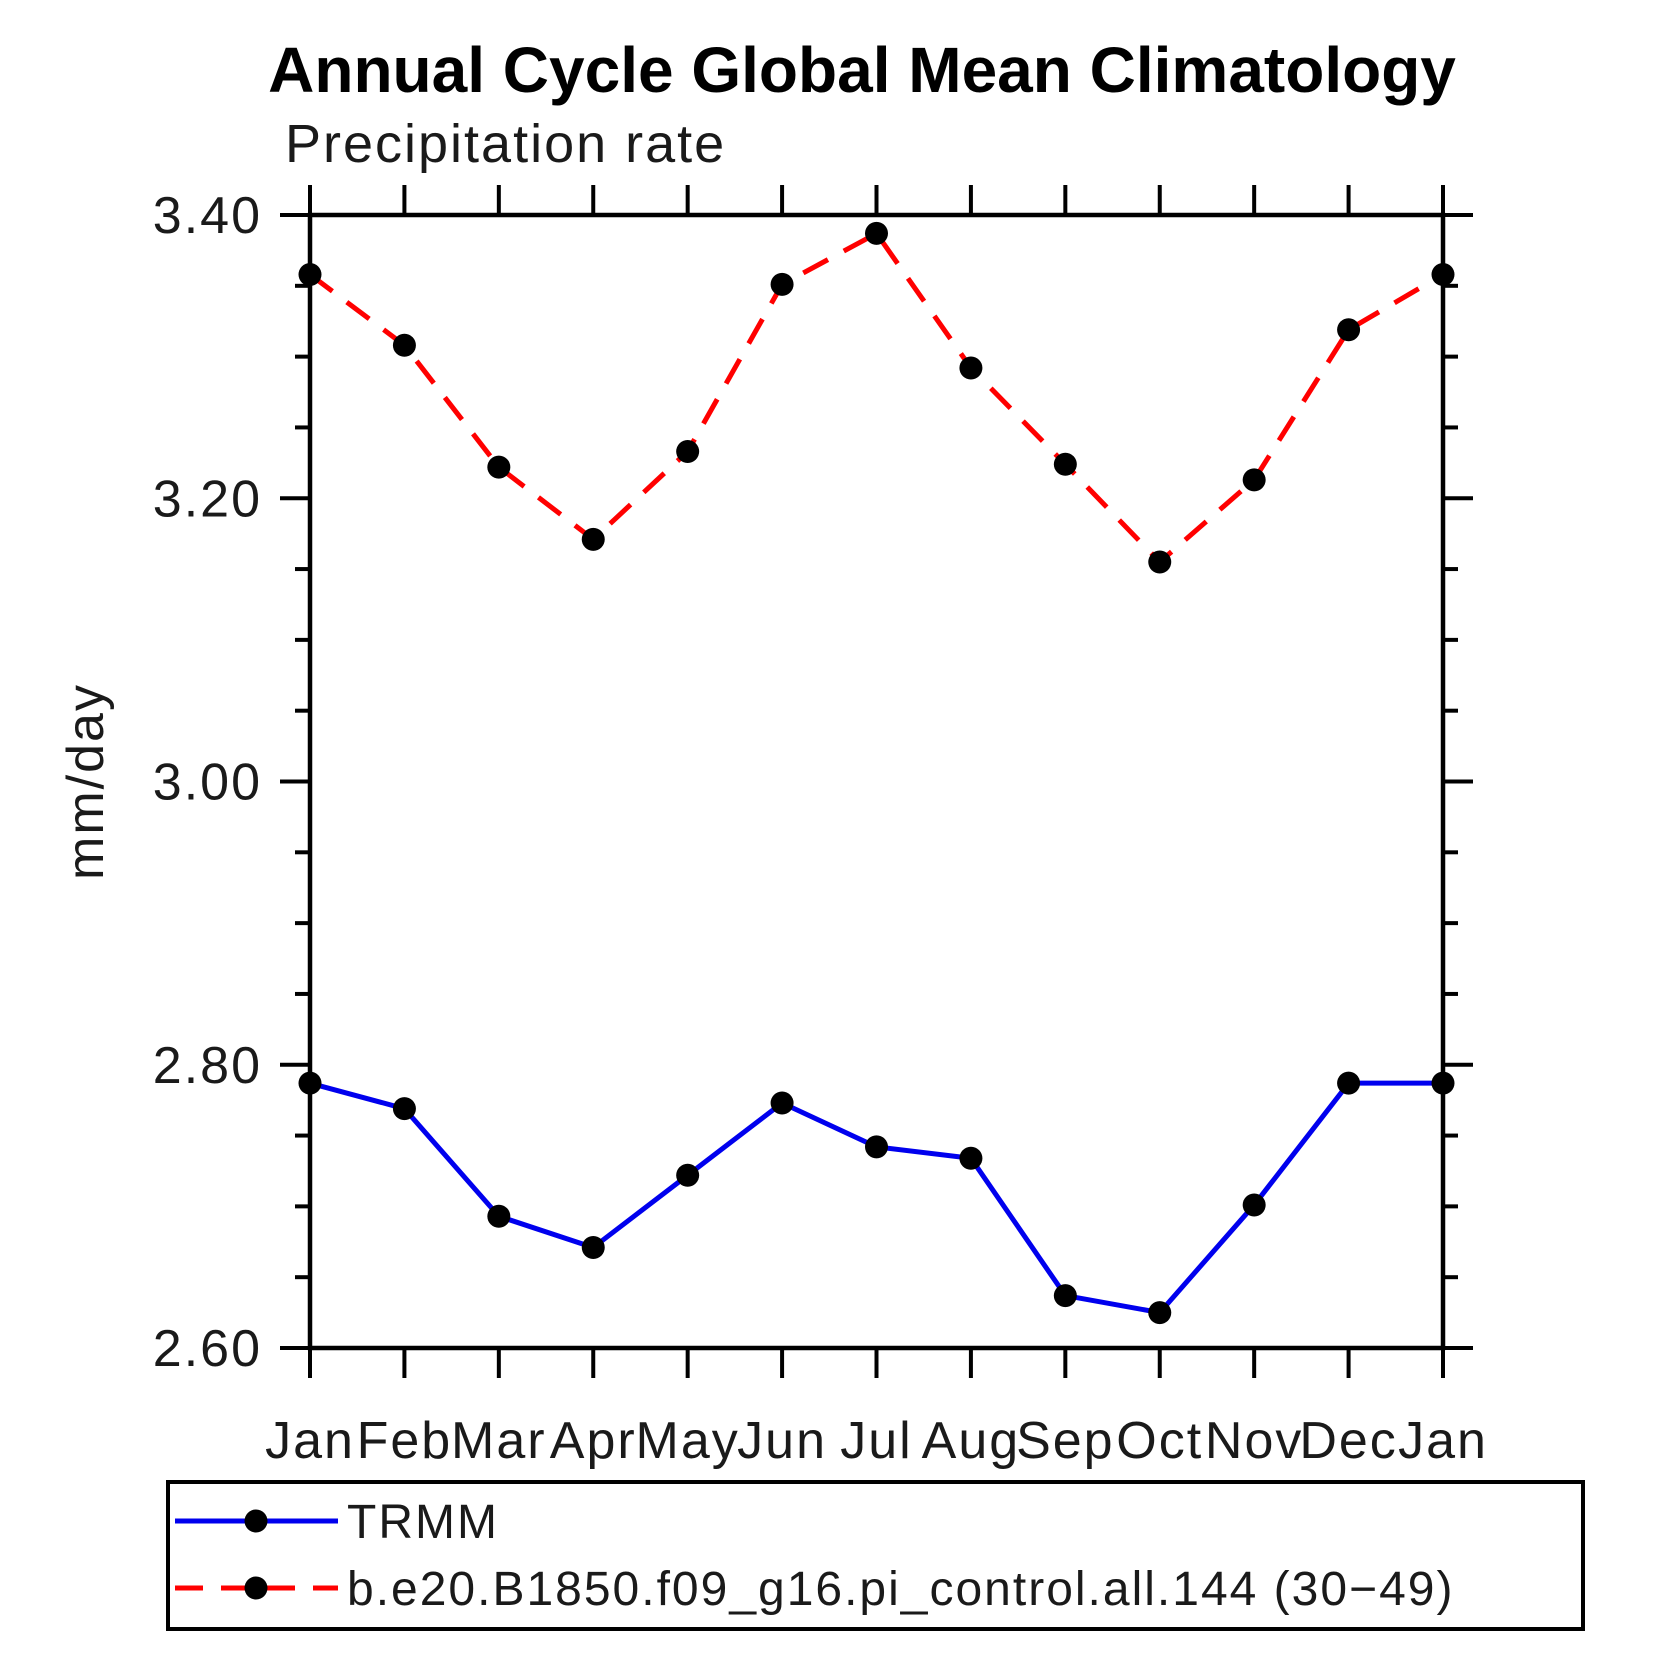 The image size is (1669, 1669). What do you see at coordinates (256, 1588) in the screenshot?
I see `legend-marker-model` at bounding box center [256, 1588].